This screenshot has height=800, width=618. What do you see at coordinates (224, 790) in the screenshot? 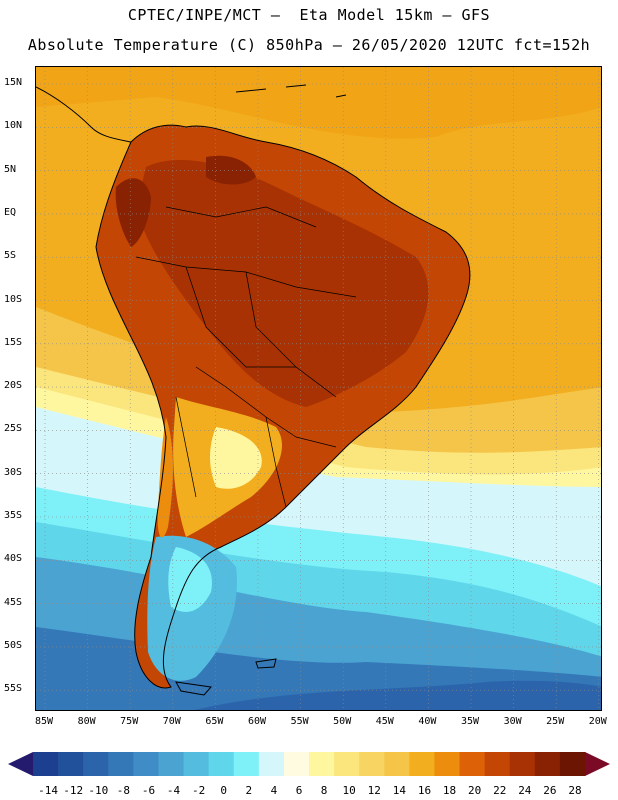
I see `colorbar-label: 0` at bounding box center [224, 790].